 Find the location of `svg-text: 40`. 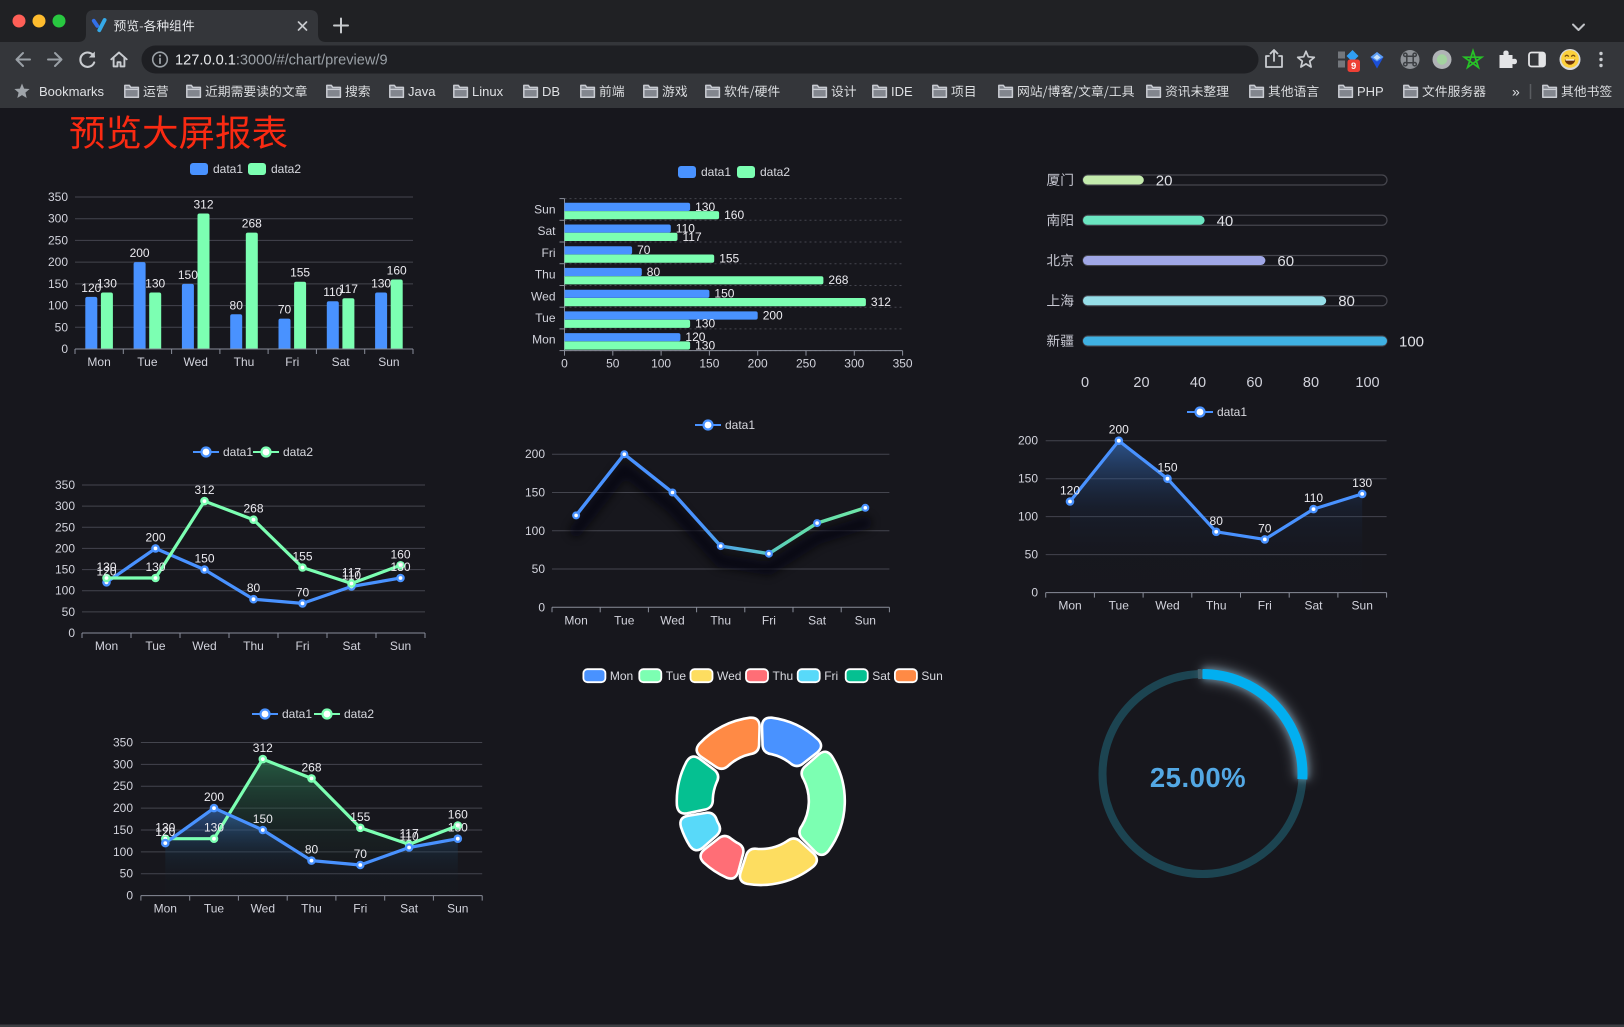

svg-text: 40 is located at coordinates (1198, 383).